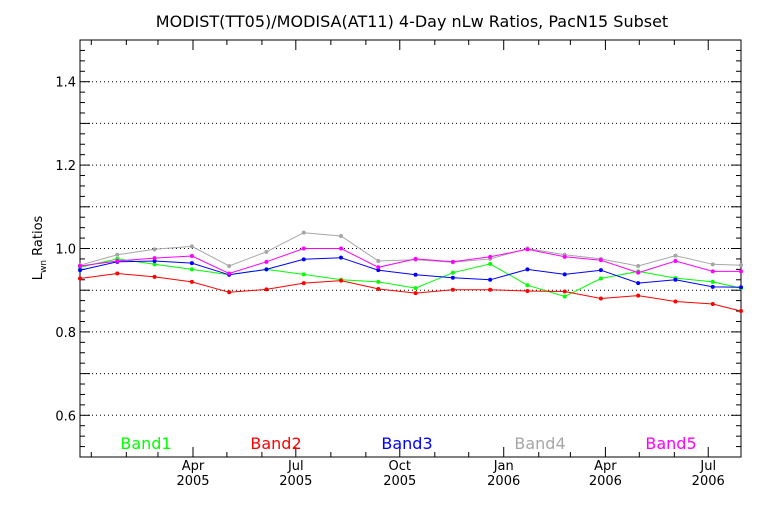 The width and height of the screenshot is (768, 512). What do you see at coordinates (65, 166) in the screenshot?
I see `y-tick-label: 1.2` at bounding box center [65, 166].